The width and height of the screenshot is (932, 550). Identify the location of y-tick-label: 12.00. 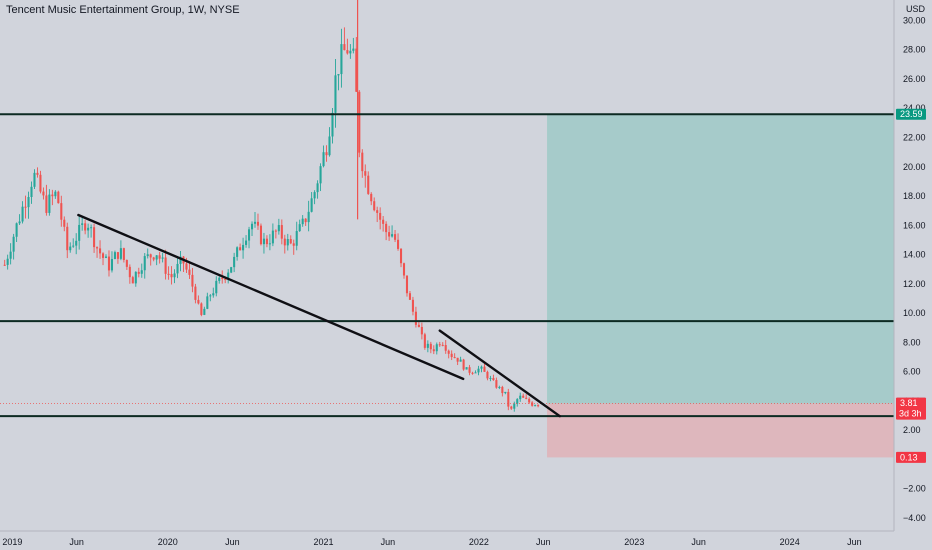
(914, 284).